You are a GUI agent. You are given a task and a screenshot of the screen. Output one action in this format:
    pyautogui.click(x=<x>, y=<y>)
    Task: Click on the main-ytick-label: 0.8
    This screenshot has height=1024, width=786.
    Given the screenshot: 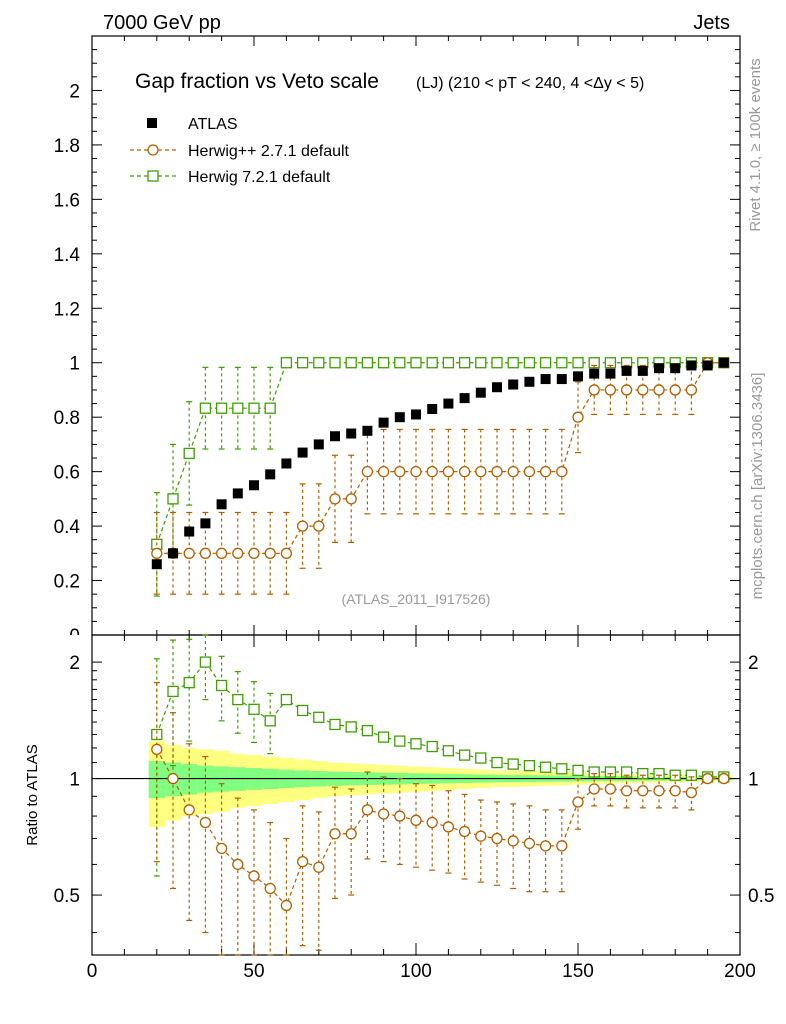 What is the action you would take?
    pyautogui.click(x=67, y=418)
    